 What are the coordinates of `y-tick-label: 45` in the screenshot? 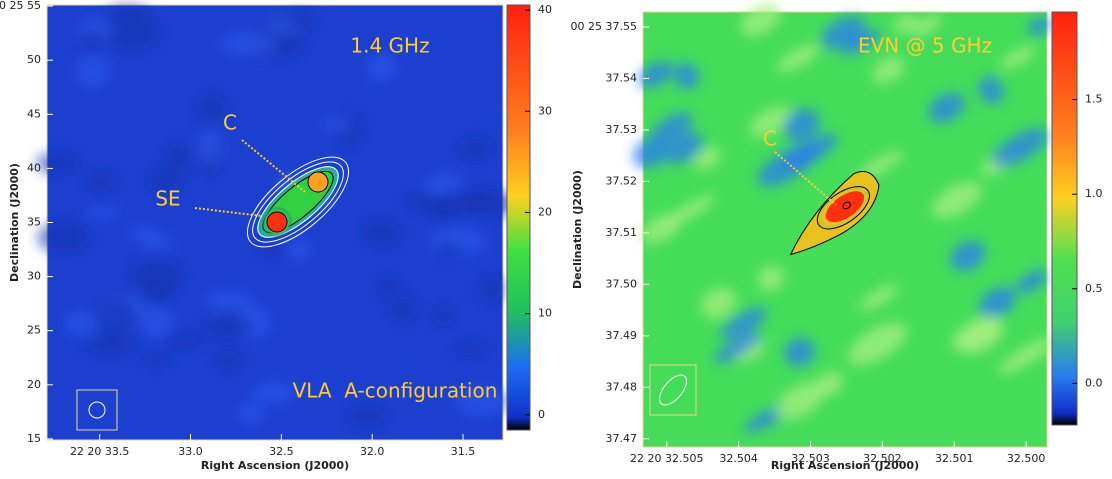 It's located at (34, 113).